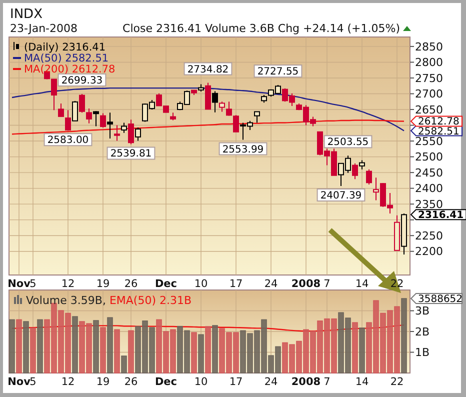 The width and height of the screenshot is (466, 397). What do you see at coordinates (440, 300) in the screenshot?
I see `text: 3588652` at bounding box center [440, 300].